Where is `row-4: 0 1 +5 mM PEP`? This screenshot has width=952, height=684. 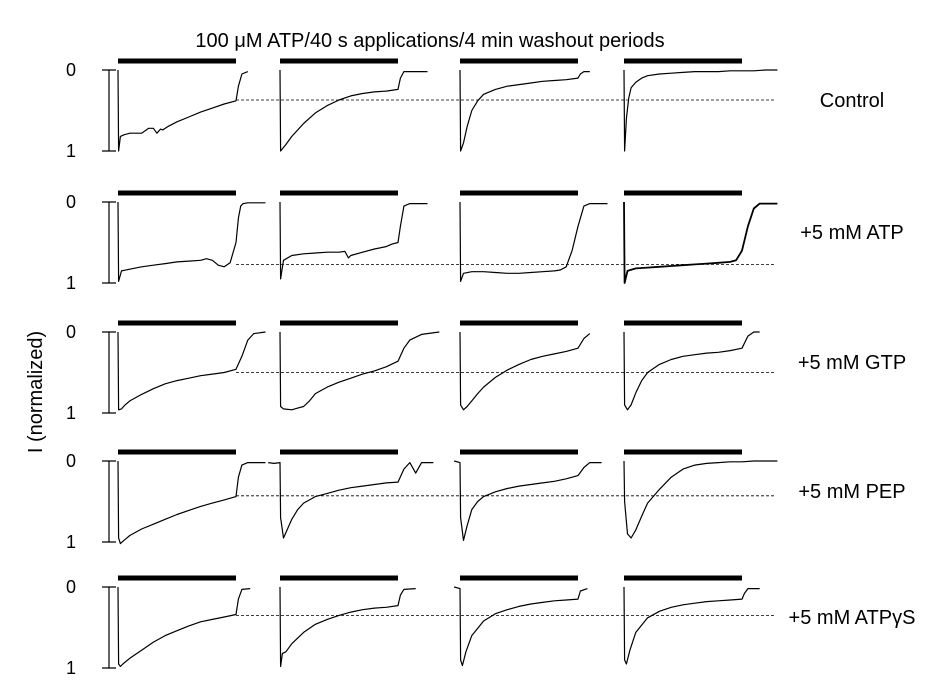
row-4: 0 1 +5 mM PEP is located at coordinates (486, 500).